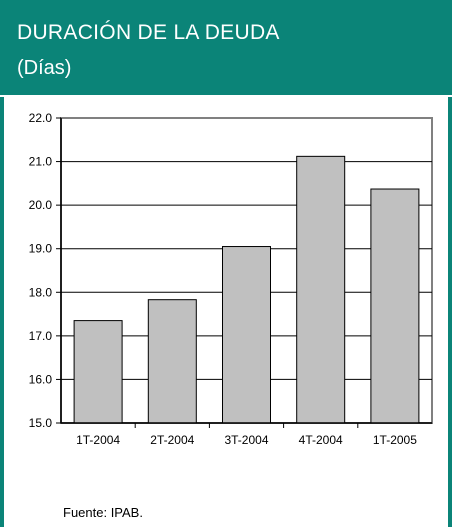  What do you see at coordinates (41, 249) in the screenshot?
I see `y-tick-label: 19.0` at bounding box center [41, 249].